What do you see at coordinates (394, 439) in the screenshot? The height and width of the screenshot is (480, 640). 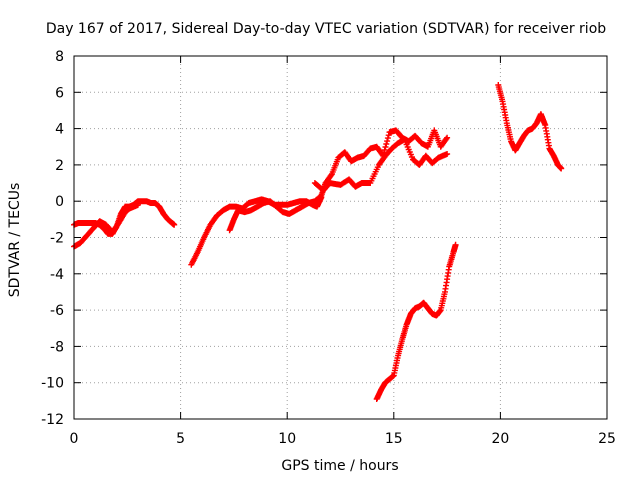 I see `x-tick-label: 15` at bounding box center [394, 439].